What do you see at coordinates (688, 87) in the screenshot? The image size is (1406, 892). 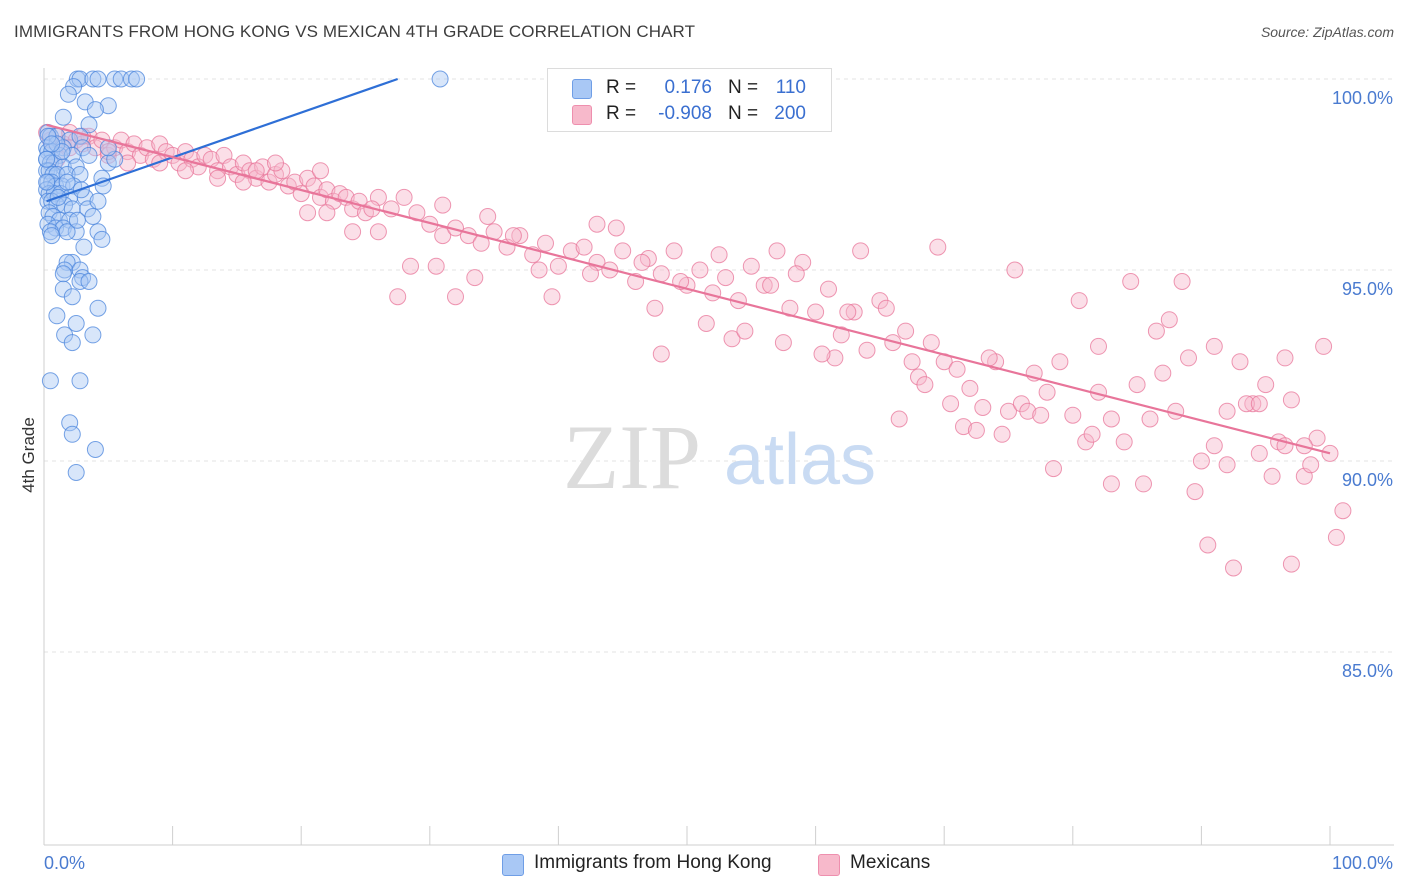 I see `legend-r-value: 0.176` at bounding box center [688, 87].